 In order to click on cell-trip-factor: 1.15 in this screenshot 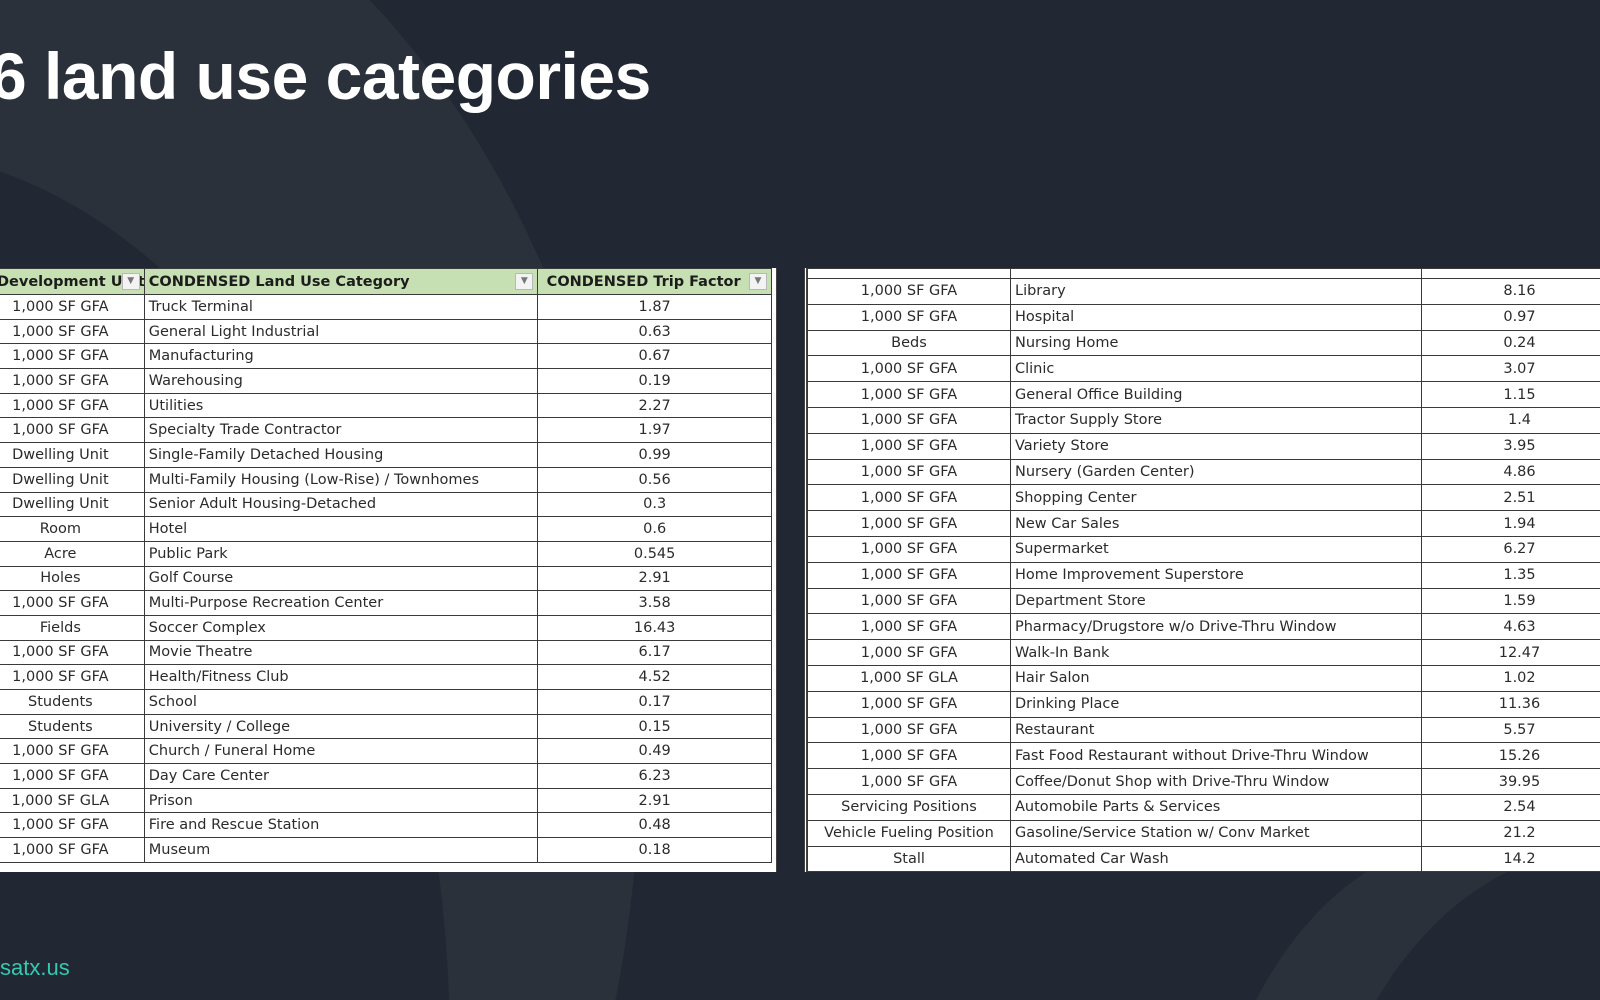, I will do `click(1510, 394)`.